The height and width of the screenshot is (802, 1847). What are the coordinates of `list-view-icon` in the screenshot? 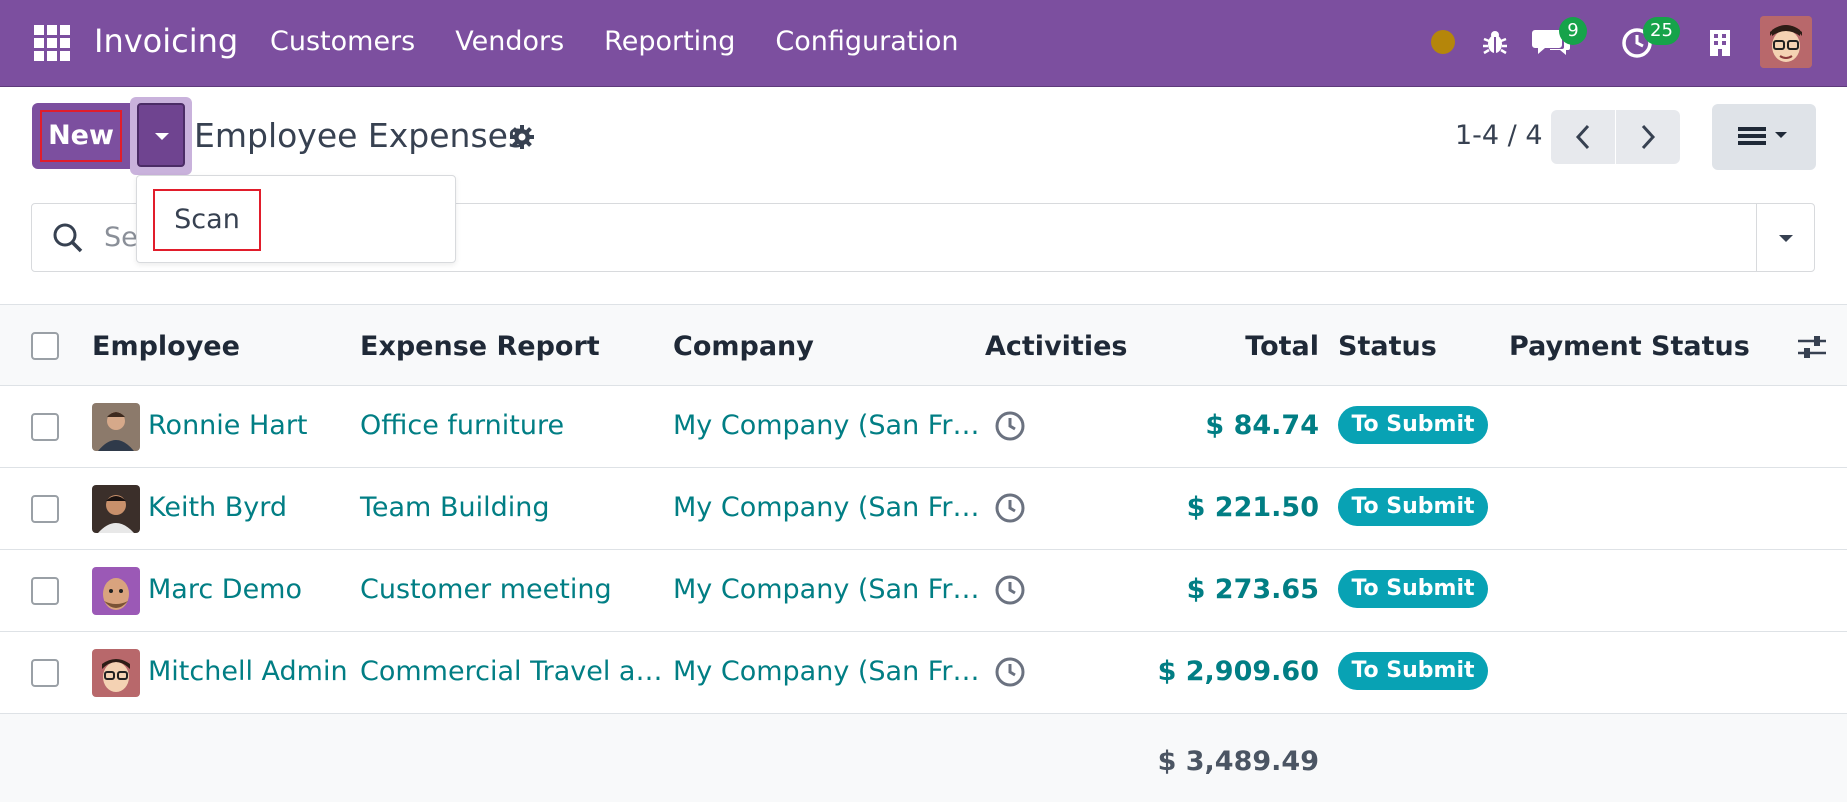 It's located at (1762, 136).